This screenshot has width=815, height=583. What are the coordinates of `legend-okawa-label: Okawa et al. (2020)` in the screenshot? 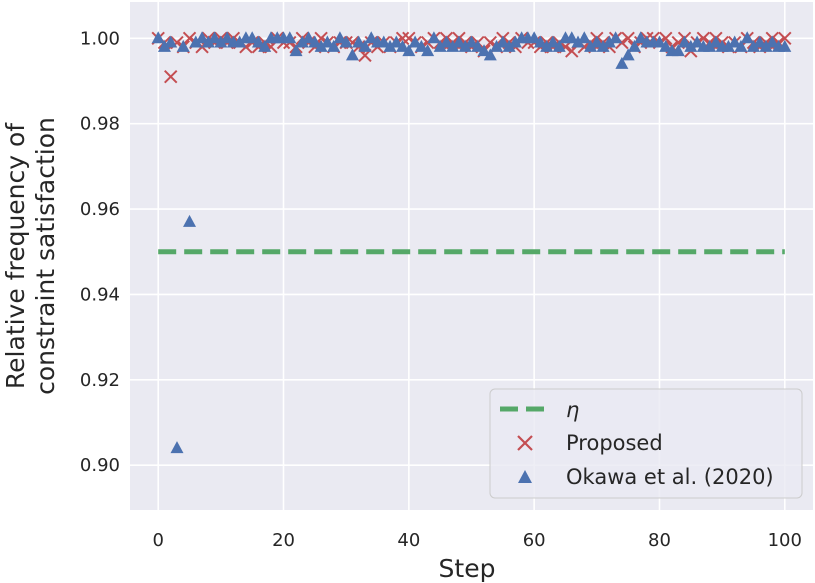 It's located at (670, 477).